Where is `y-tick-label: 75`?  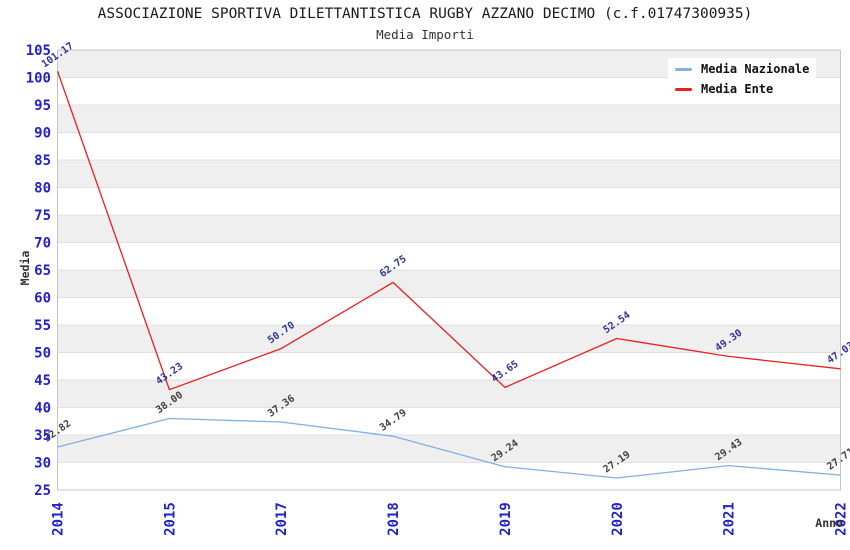
y-tick-label: 75 is located at coordinates (42, 216).